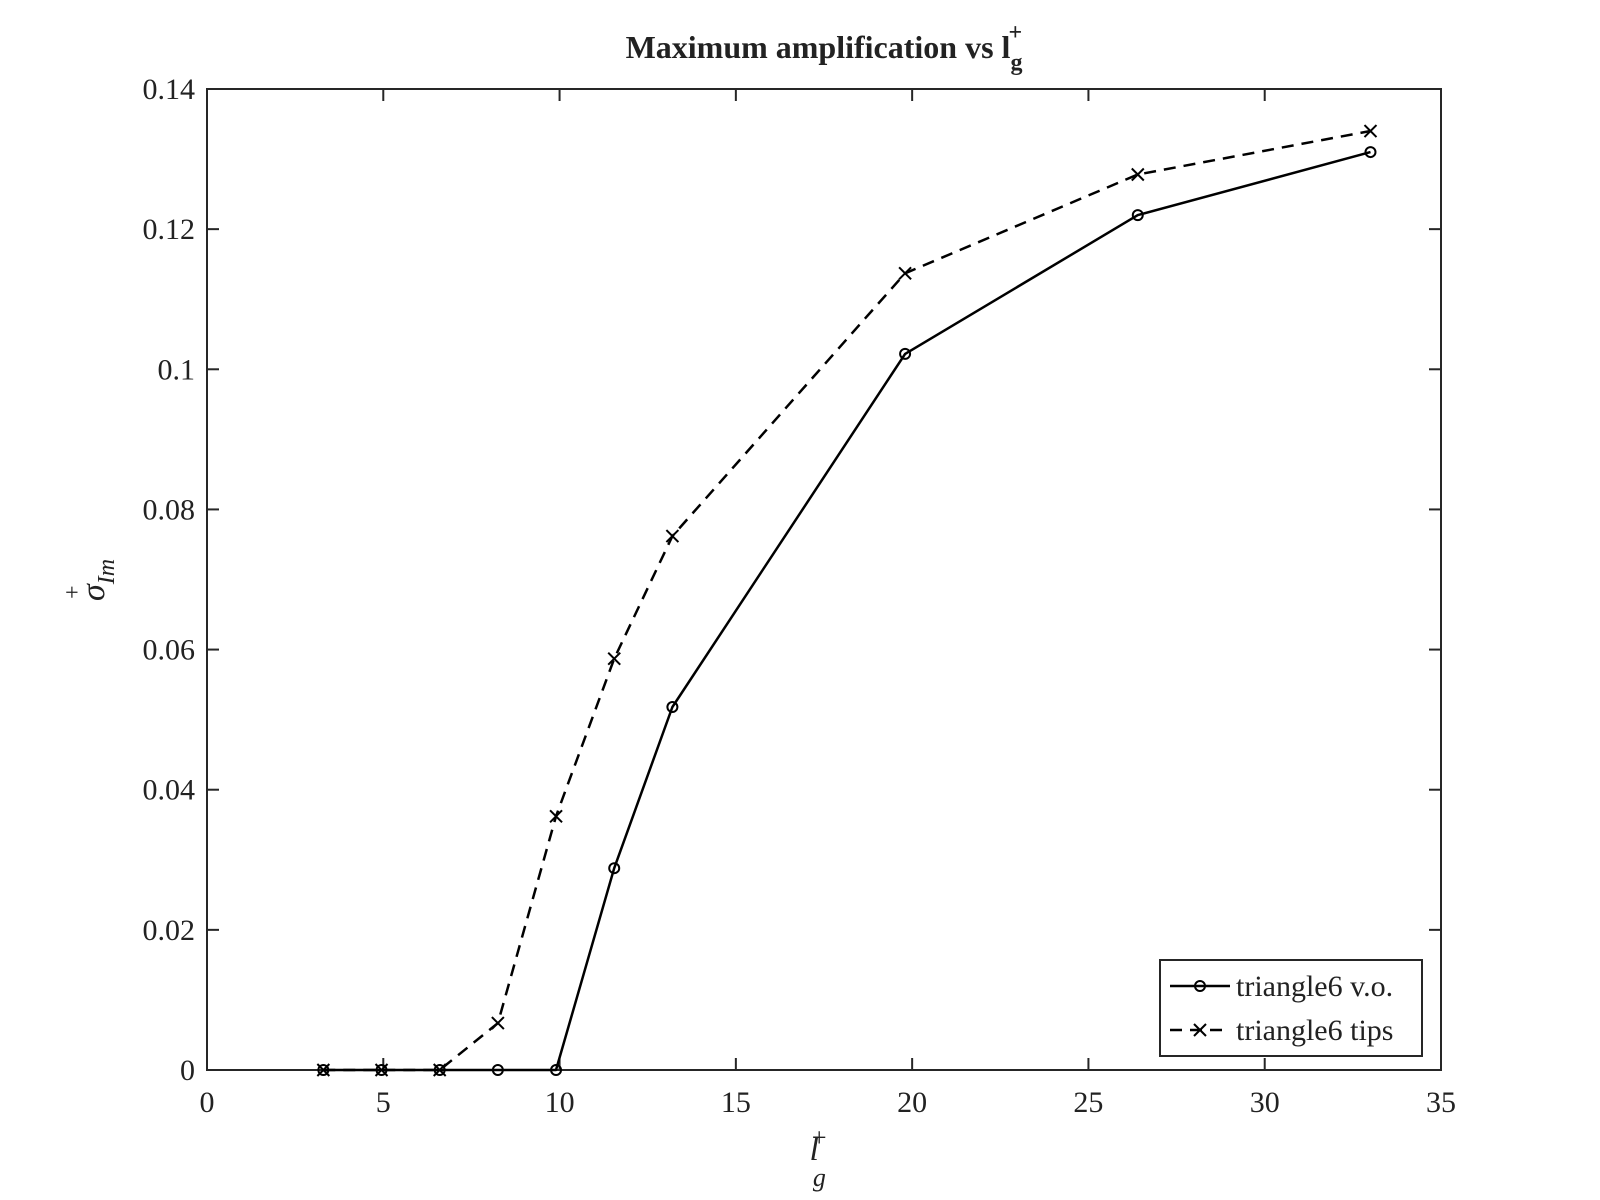  Describe the element at coordinates (177, 369) in the screenshot. I see `y-tick-label: 0.1` at that location.